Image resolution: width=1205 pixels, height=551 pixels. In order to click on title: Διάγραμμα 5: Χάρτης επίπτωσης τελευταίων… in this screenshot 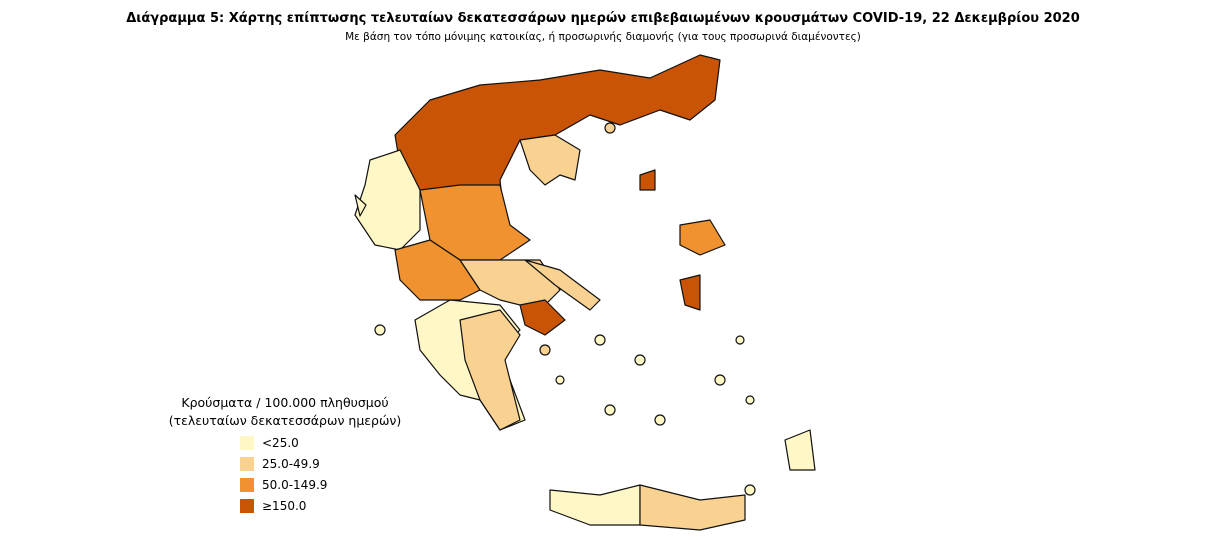, I will do `click(603, 18)`.